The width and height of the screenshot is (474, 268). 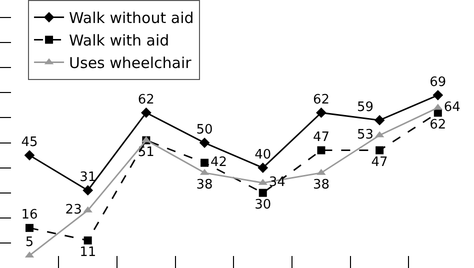 I want to click on data-label: 59, so click(x=365, y=107).